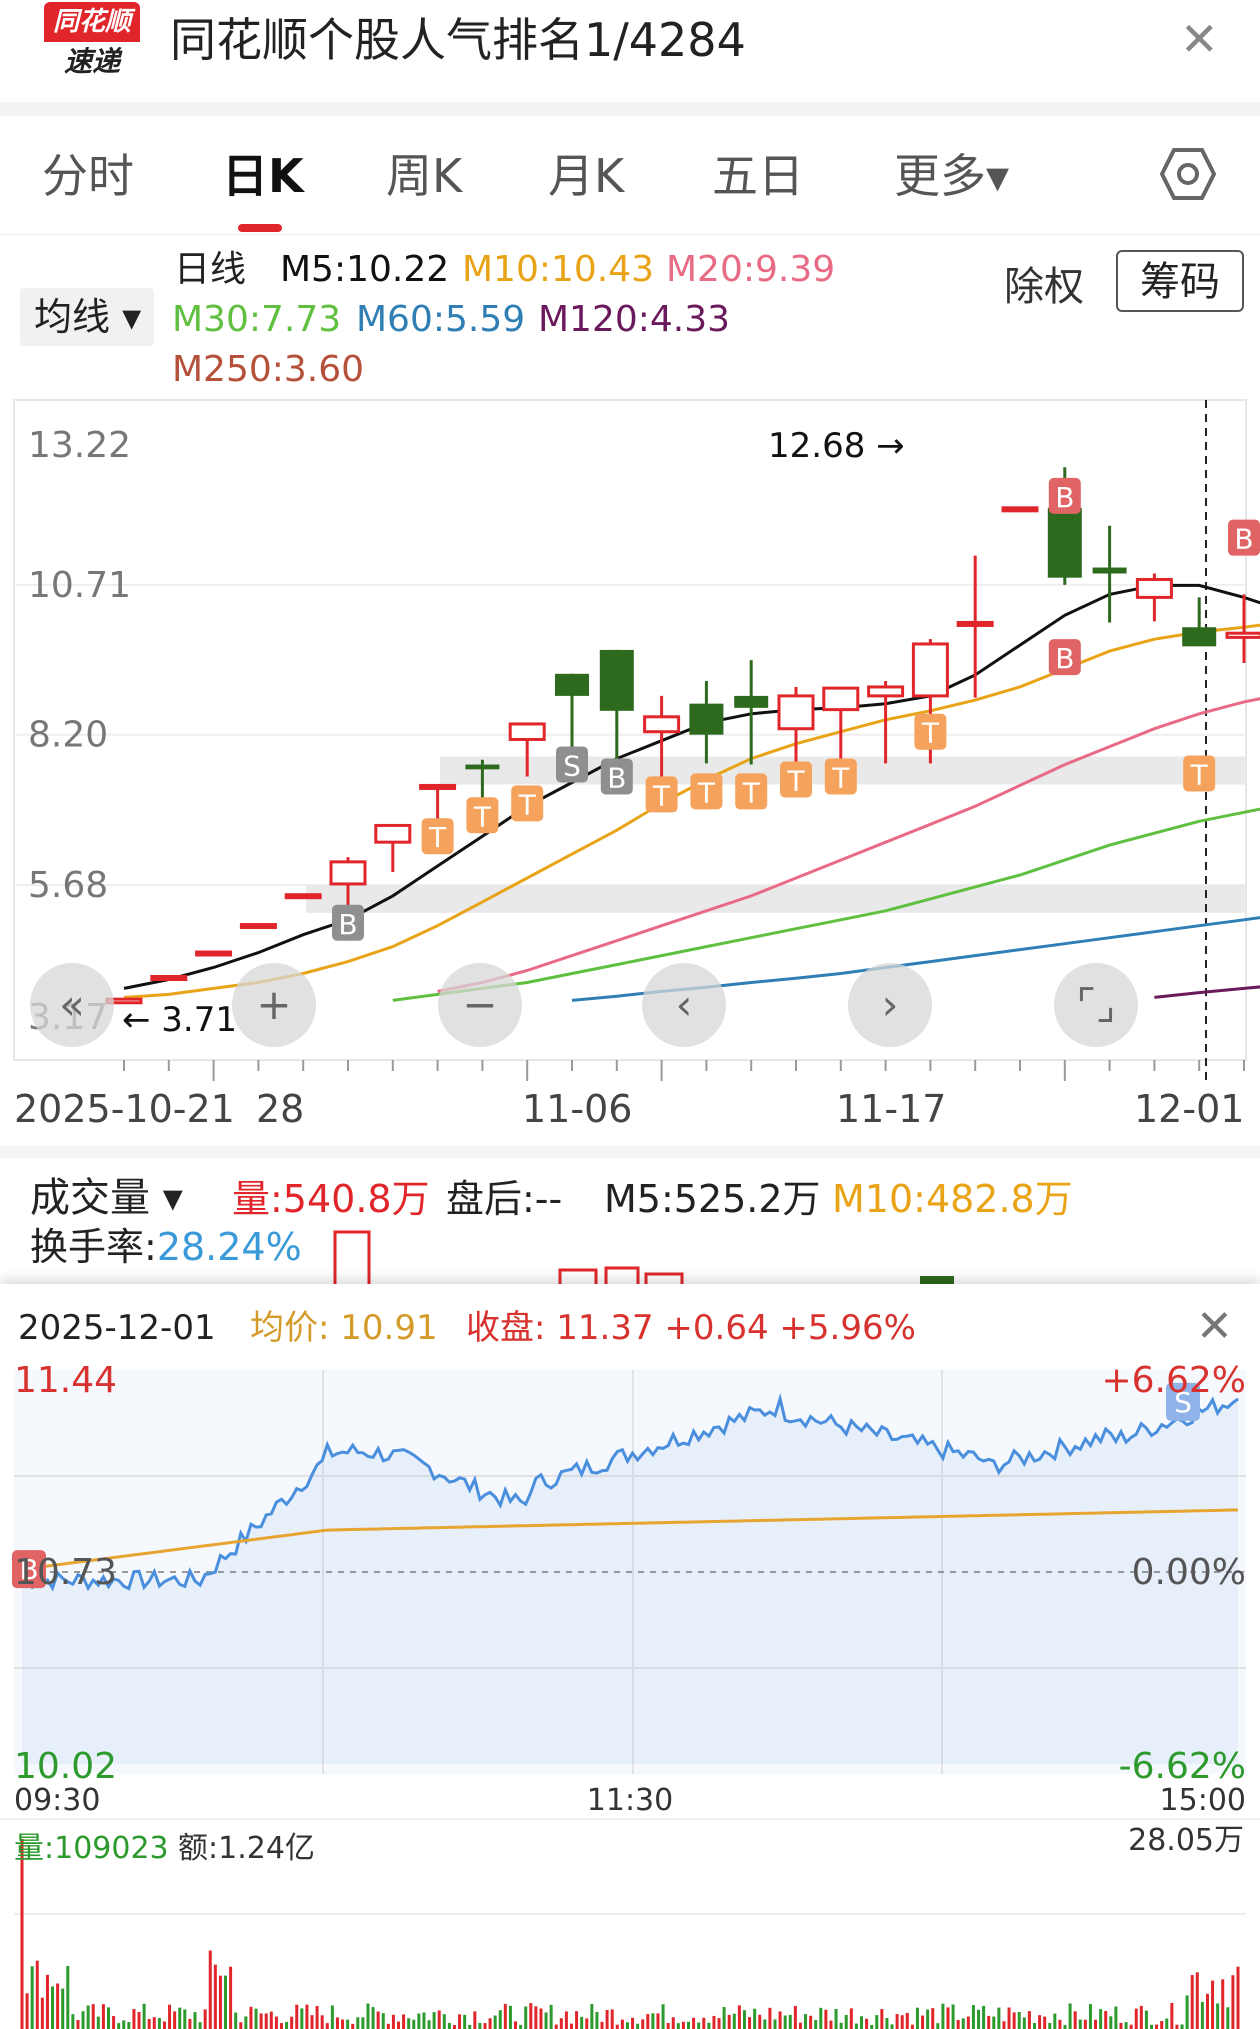 This screenshot has height=2029, width=1260. I want to click on zoom-in-icon-glyph: +, so click(273, 1004).